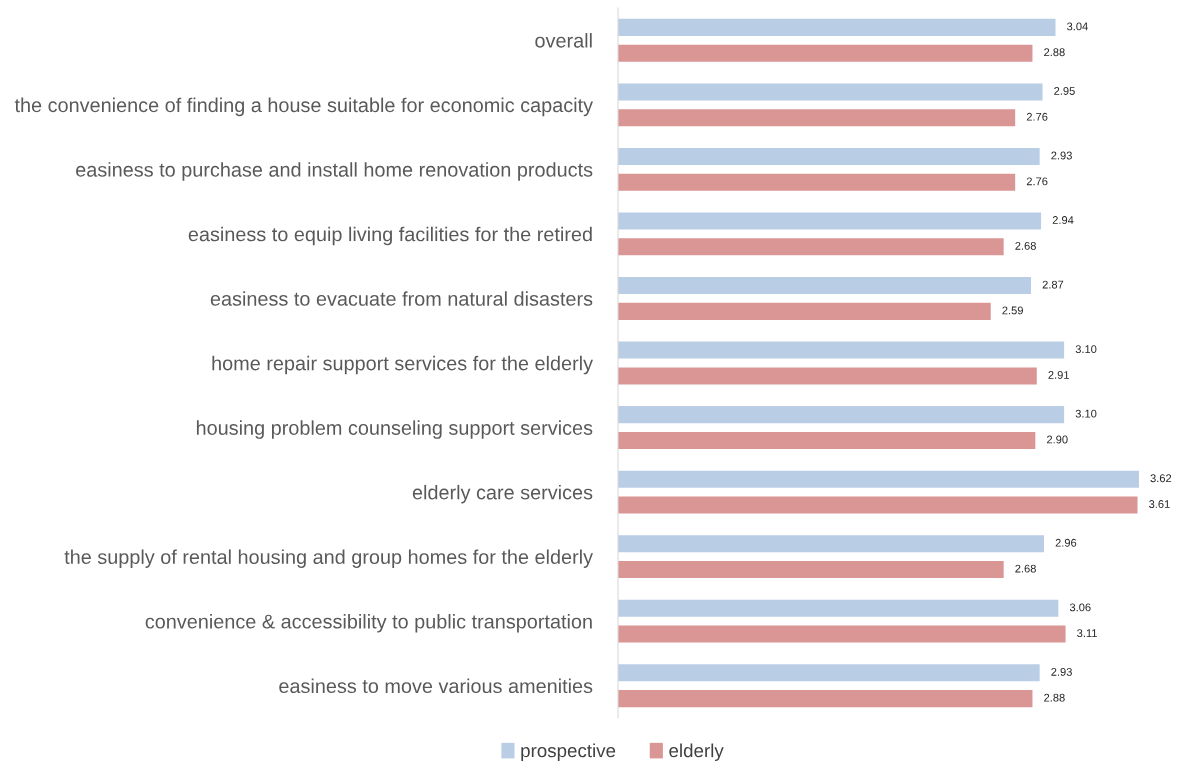  What do you see at coordinates (568, 752) in the screenshot?
I see `legend-label: prospective` at bounding box center [568, 752].